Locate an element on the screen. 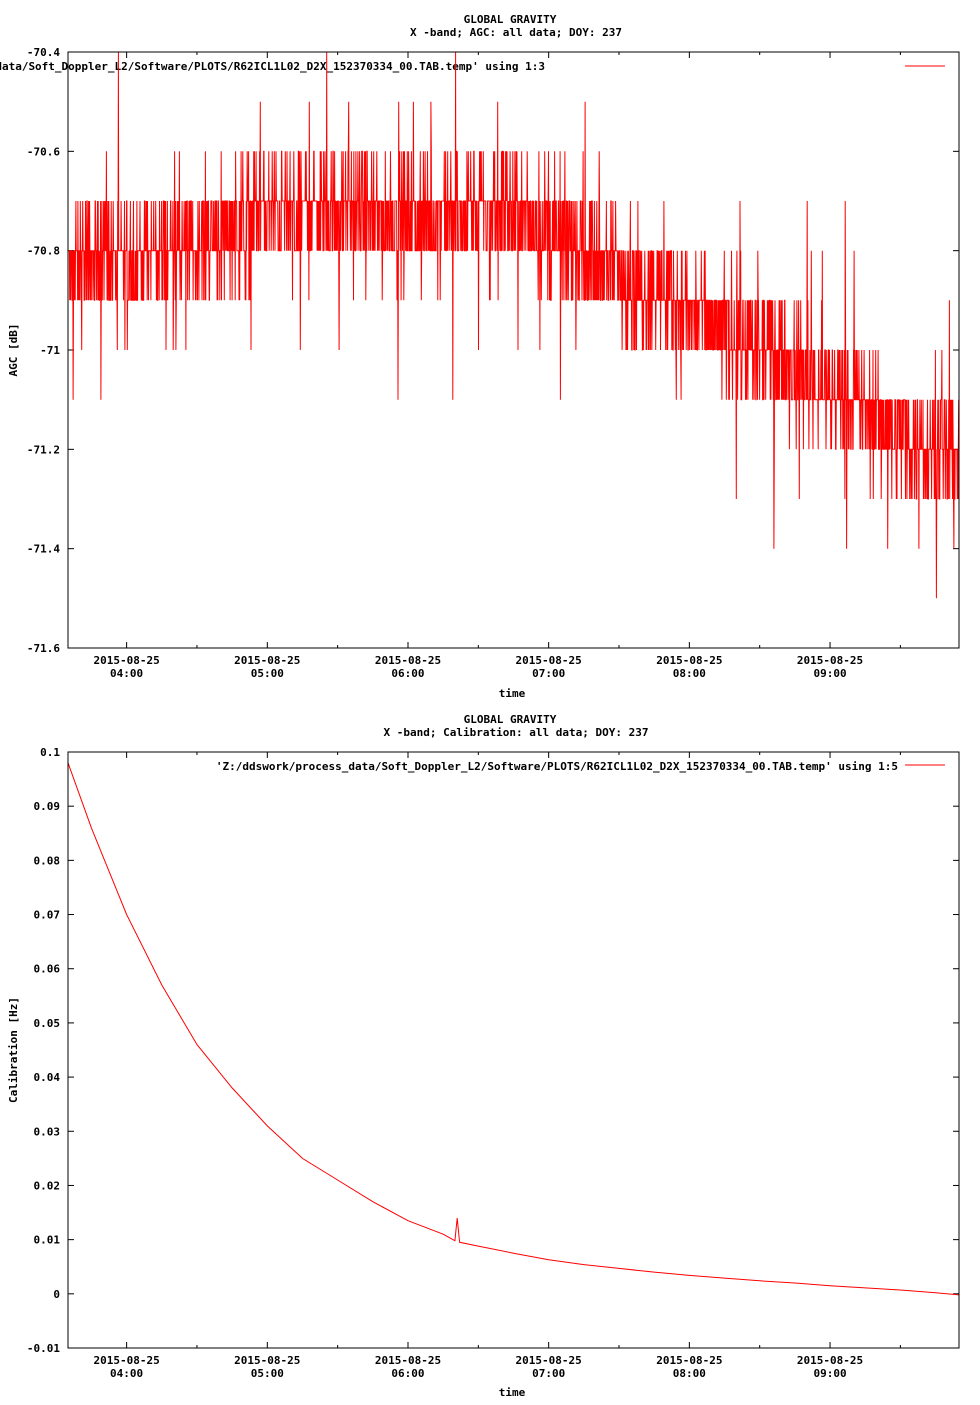  agc-x-tick-time: 04:00 is located at coordinates (126, 673).